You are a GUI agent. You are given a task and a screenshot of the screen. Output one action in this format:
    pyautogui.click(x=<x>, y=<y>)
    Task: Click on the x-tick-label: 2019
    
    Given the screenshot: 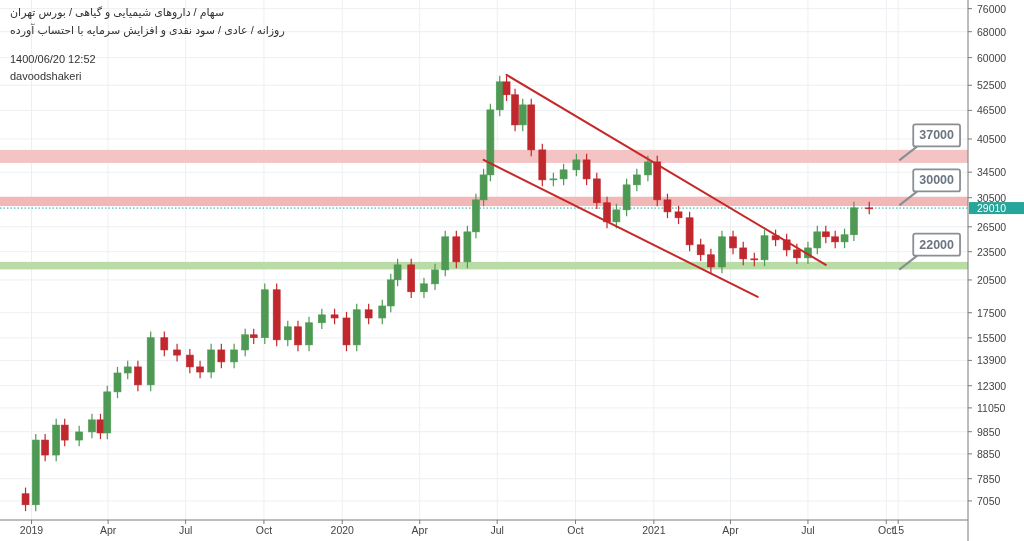 What is the action you would take?
    pyautogui.click(x=31, y=530)
    